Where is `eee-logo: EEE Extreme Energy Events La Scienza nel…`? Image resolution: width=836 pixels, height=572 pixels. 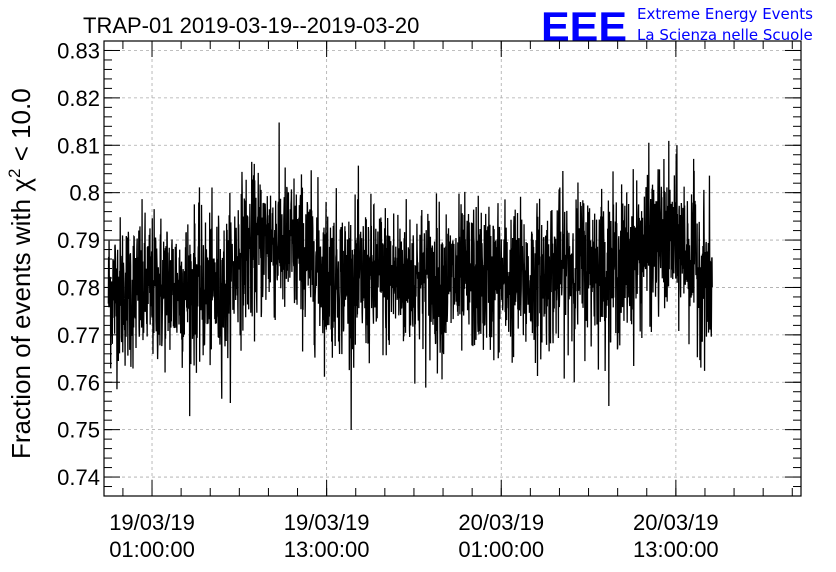
eee-logo: EEE Extreme Energy Events La Scienza nel… is located at coordinates (677, 26).